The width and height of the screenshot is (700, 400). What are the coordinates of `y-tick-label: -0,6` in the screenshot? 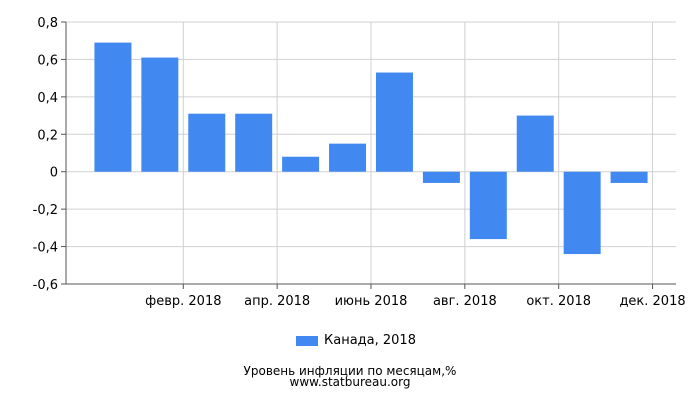 It's located at (45, 285).